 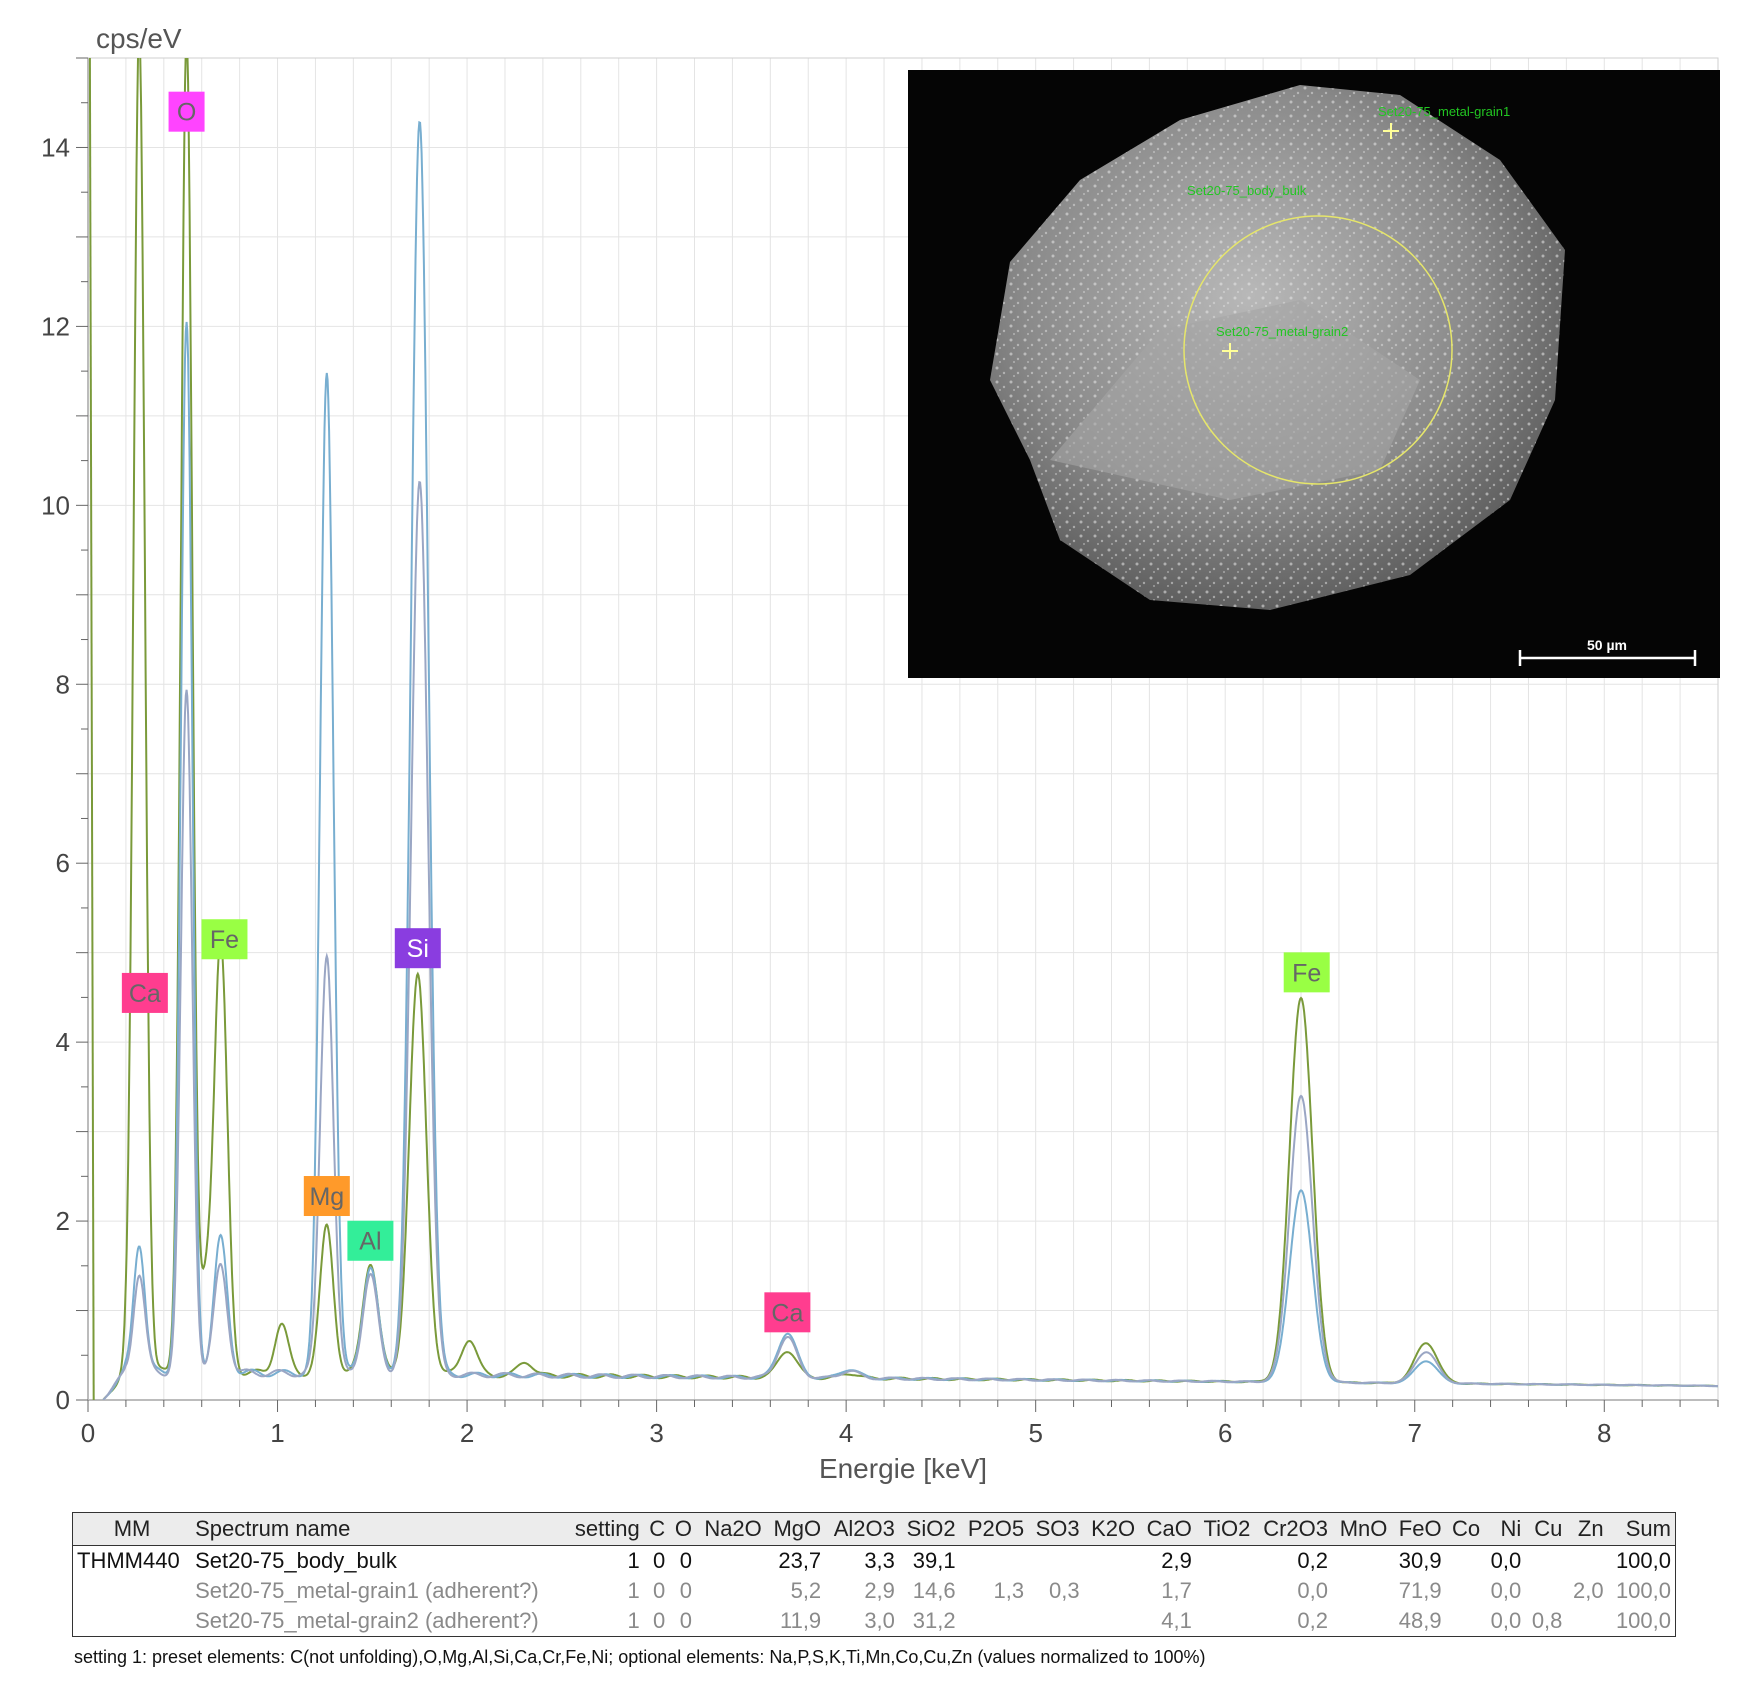 What do you see at coordinates (1391, 131) in the screenshot?
I see `sem-crosshair-grain1` at bounding box center [1391, 131].